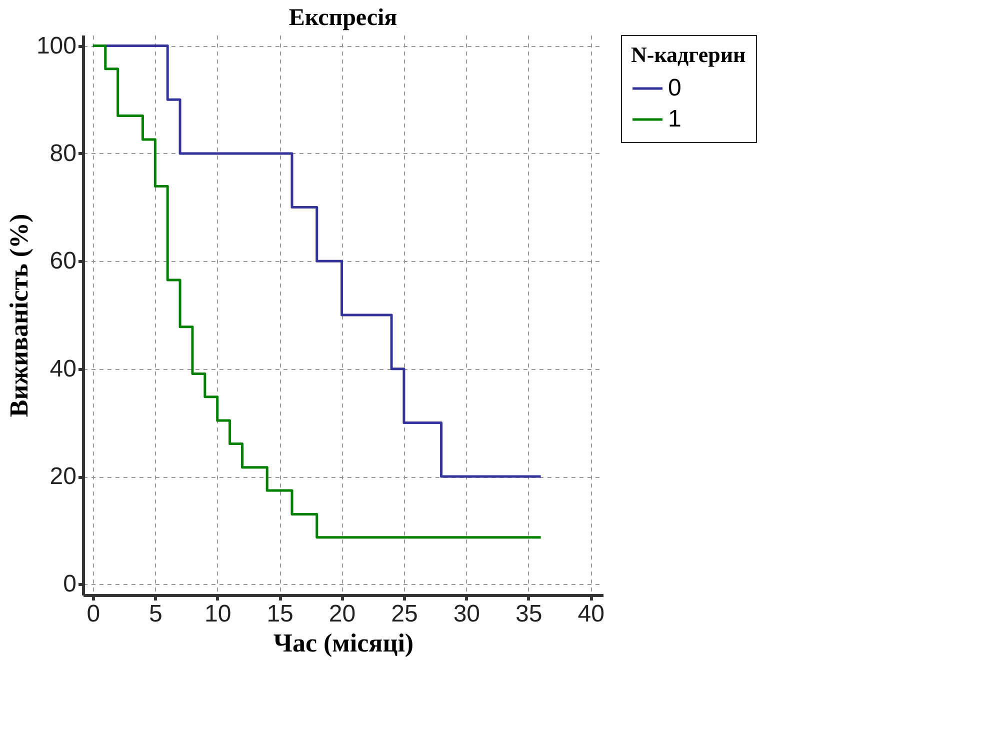 Image resolution: width=989 pixels, height=755 pixels. Describe the element at coordinates (342, 614) in the screenshot. I see `x-tick-label: 20` at that location.